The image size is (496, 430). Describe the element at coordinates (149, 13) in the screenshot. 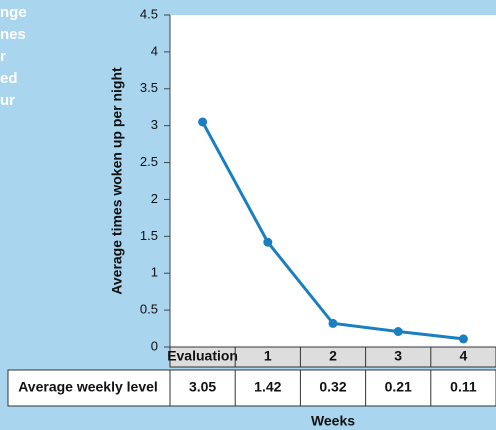

I see `y-tick-label: 4.5` at that location.